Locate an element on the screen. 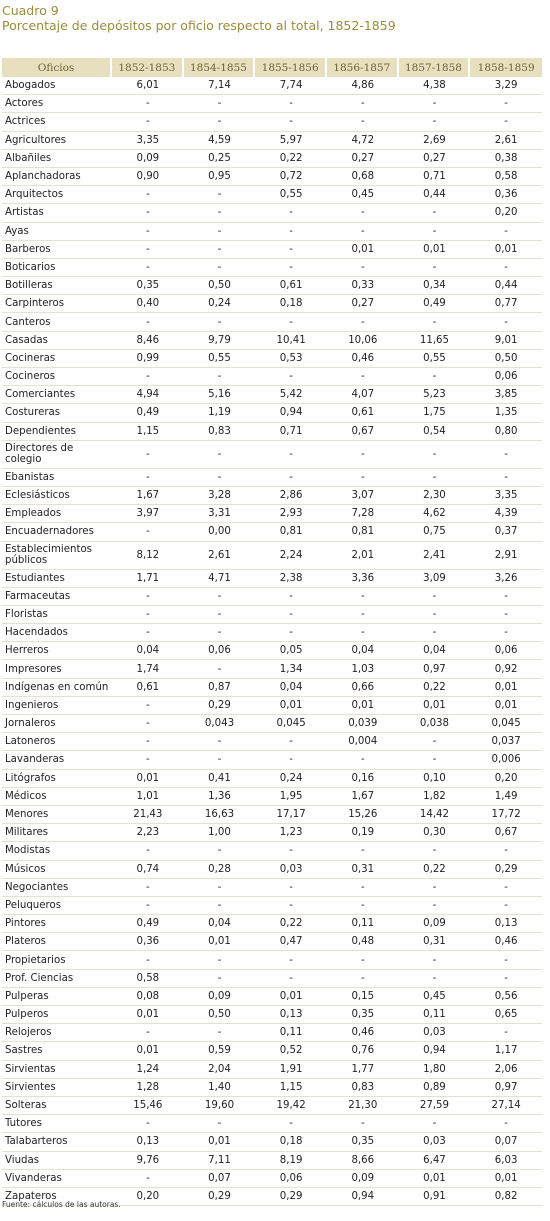 The image size is (550, 1221). cell: 0,97 is located at coordinates (506, 1088).